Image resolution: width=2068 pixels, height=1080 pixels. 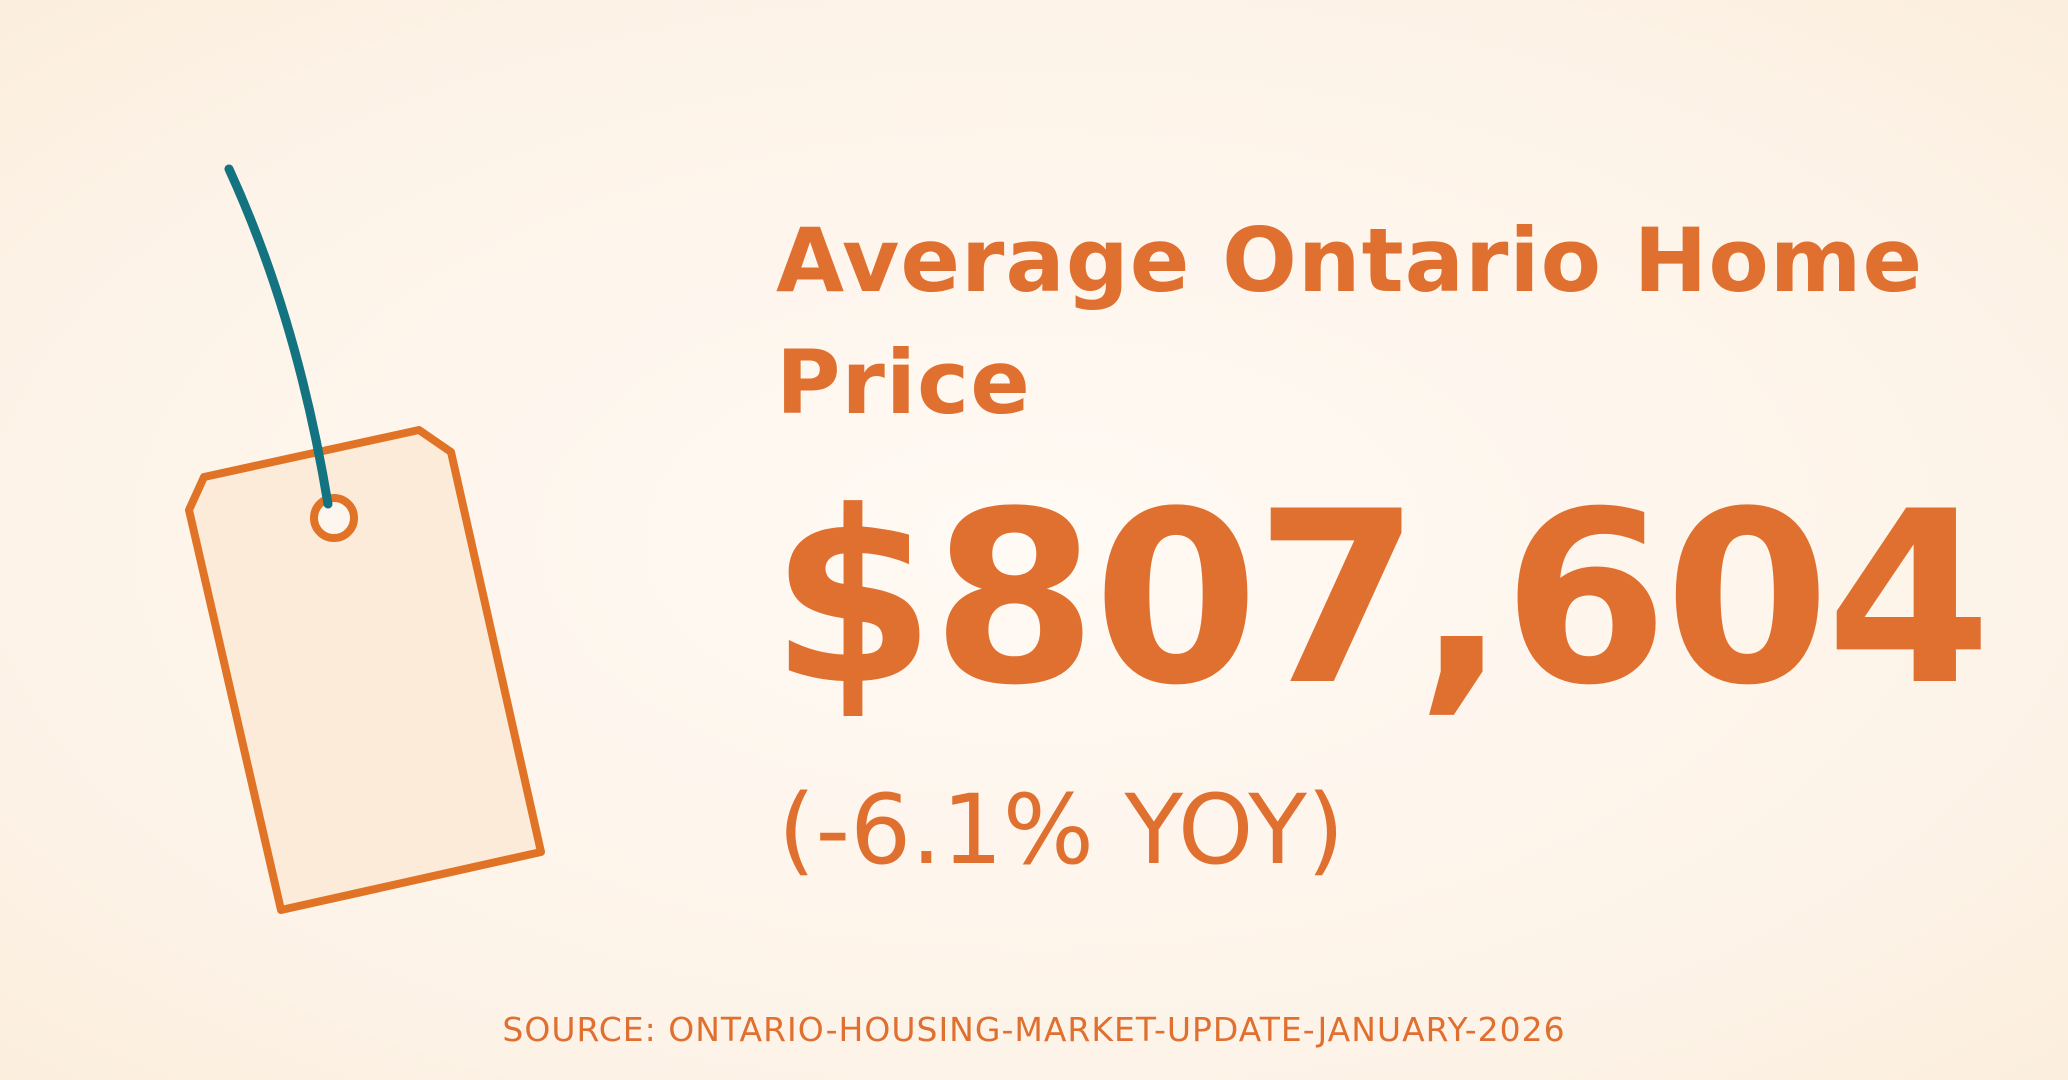 I want to click on tag-hole, so click(x=334, y=518).